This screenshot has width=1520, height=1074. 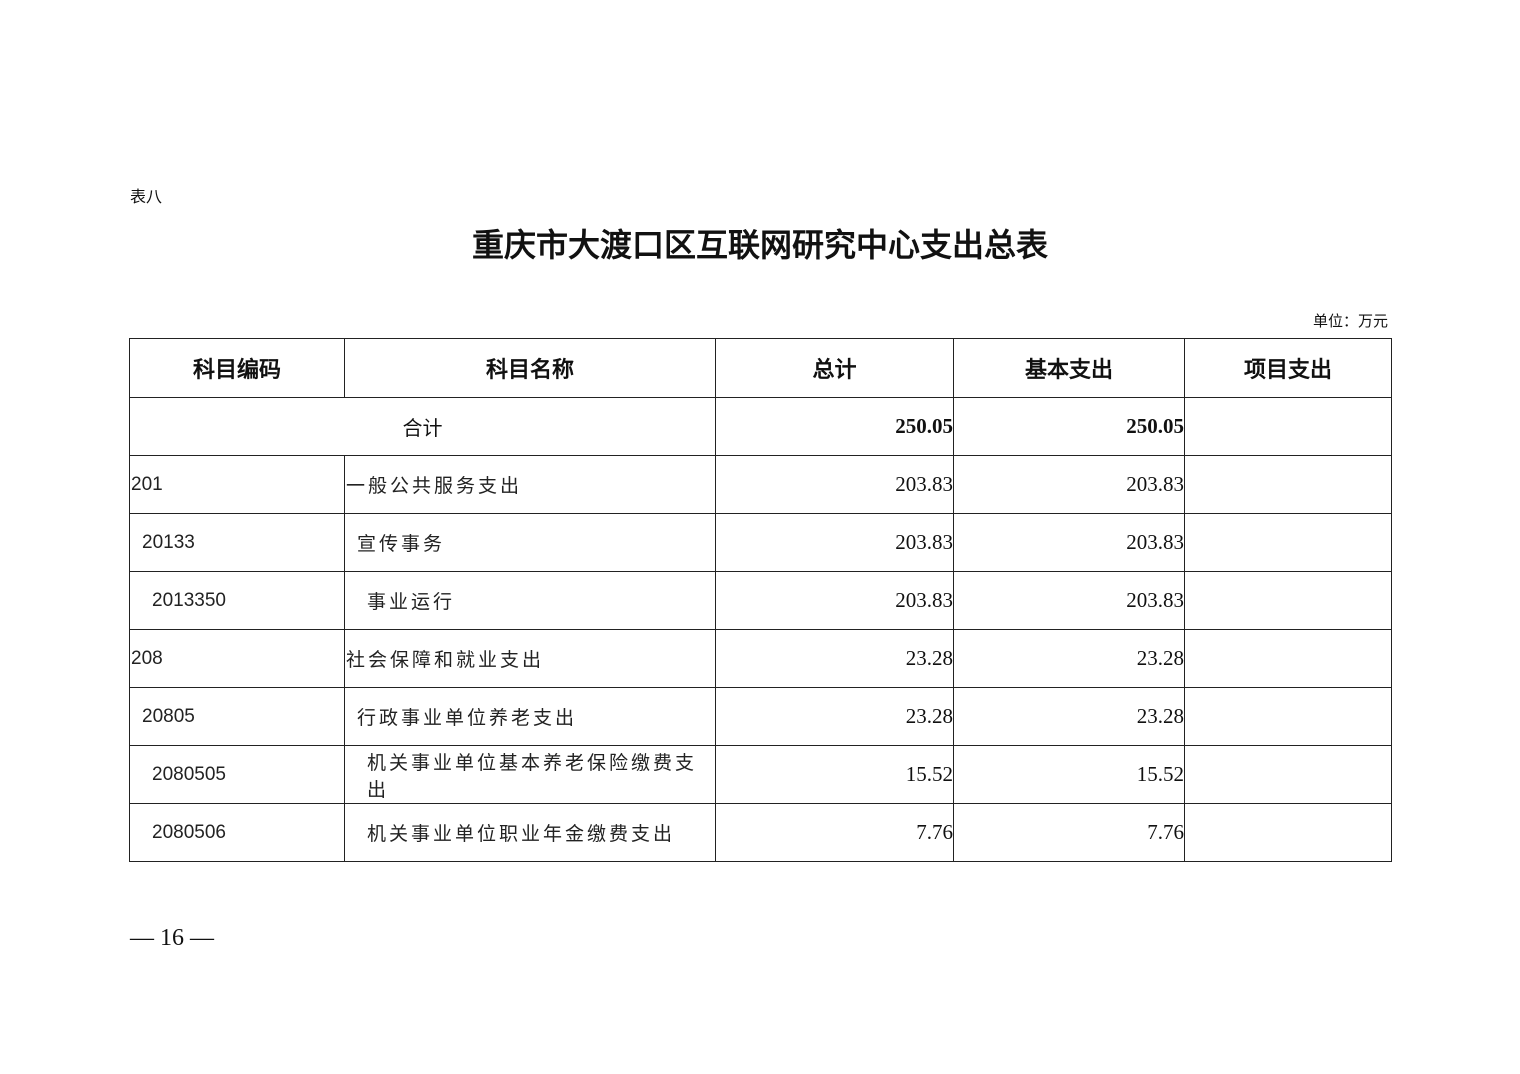 What do you see at coordinates (1350, 321) in the screenshot?
I see `unit-label: 单位：万元` at bounding box center [1350, 321].